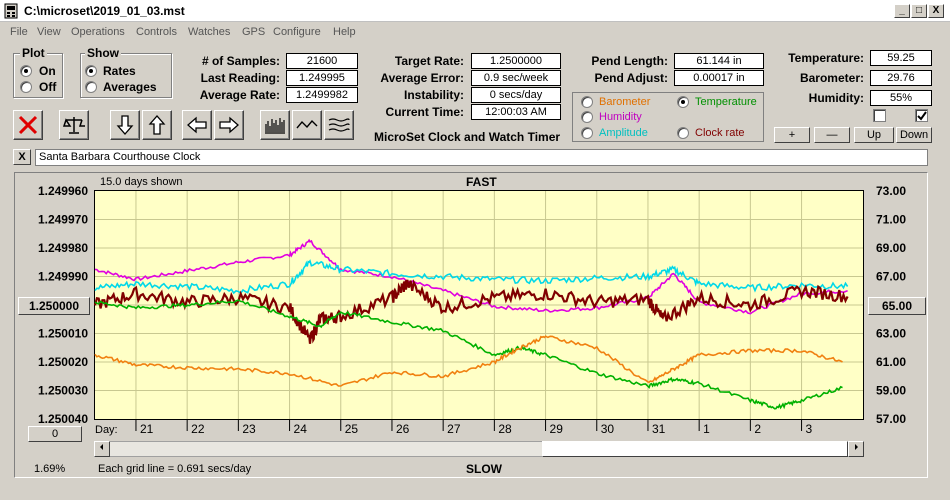 The width and height of the screenshot is (950, 500). Describe the element at coordinates (836, 98) in the screenshot. I see `humidity-label: Humidity:` at that location.